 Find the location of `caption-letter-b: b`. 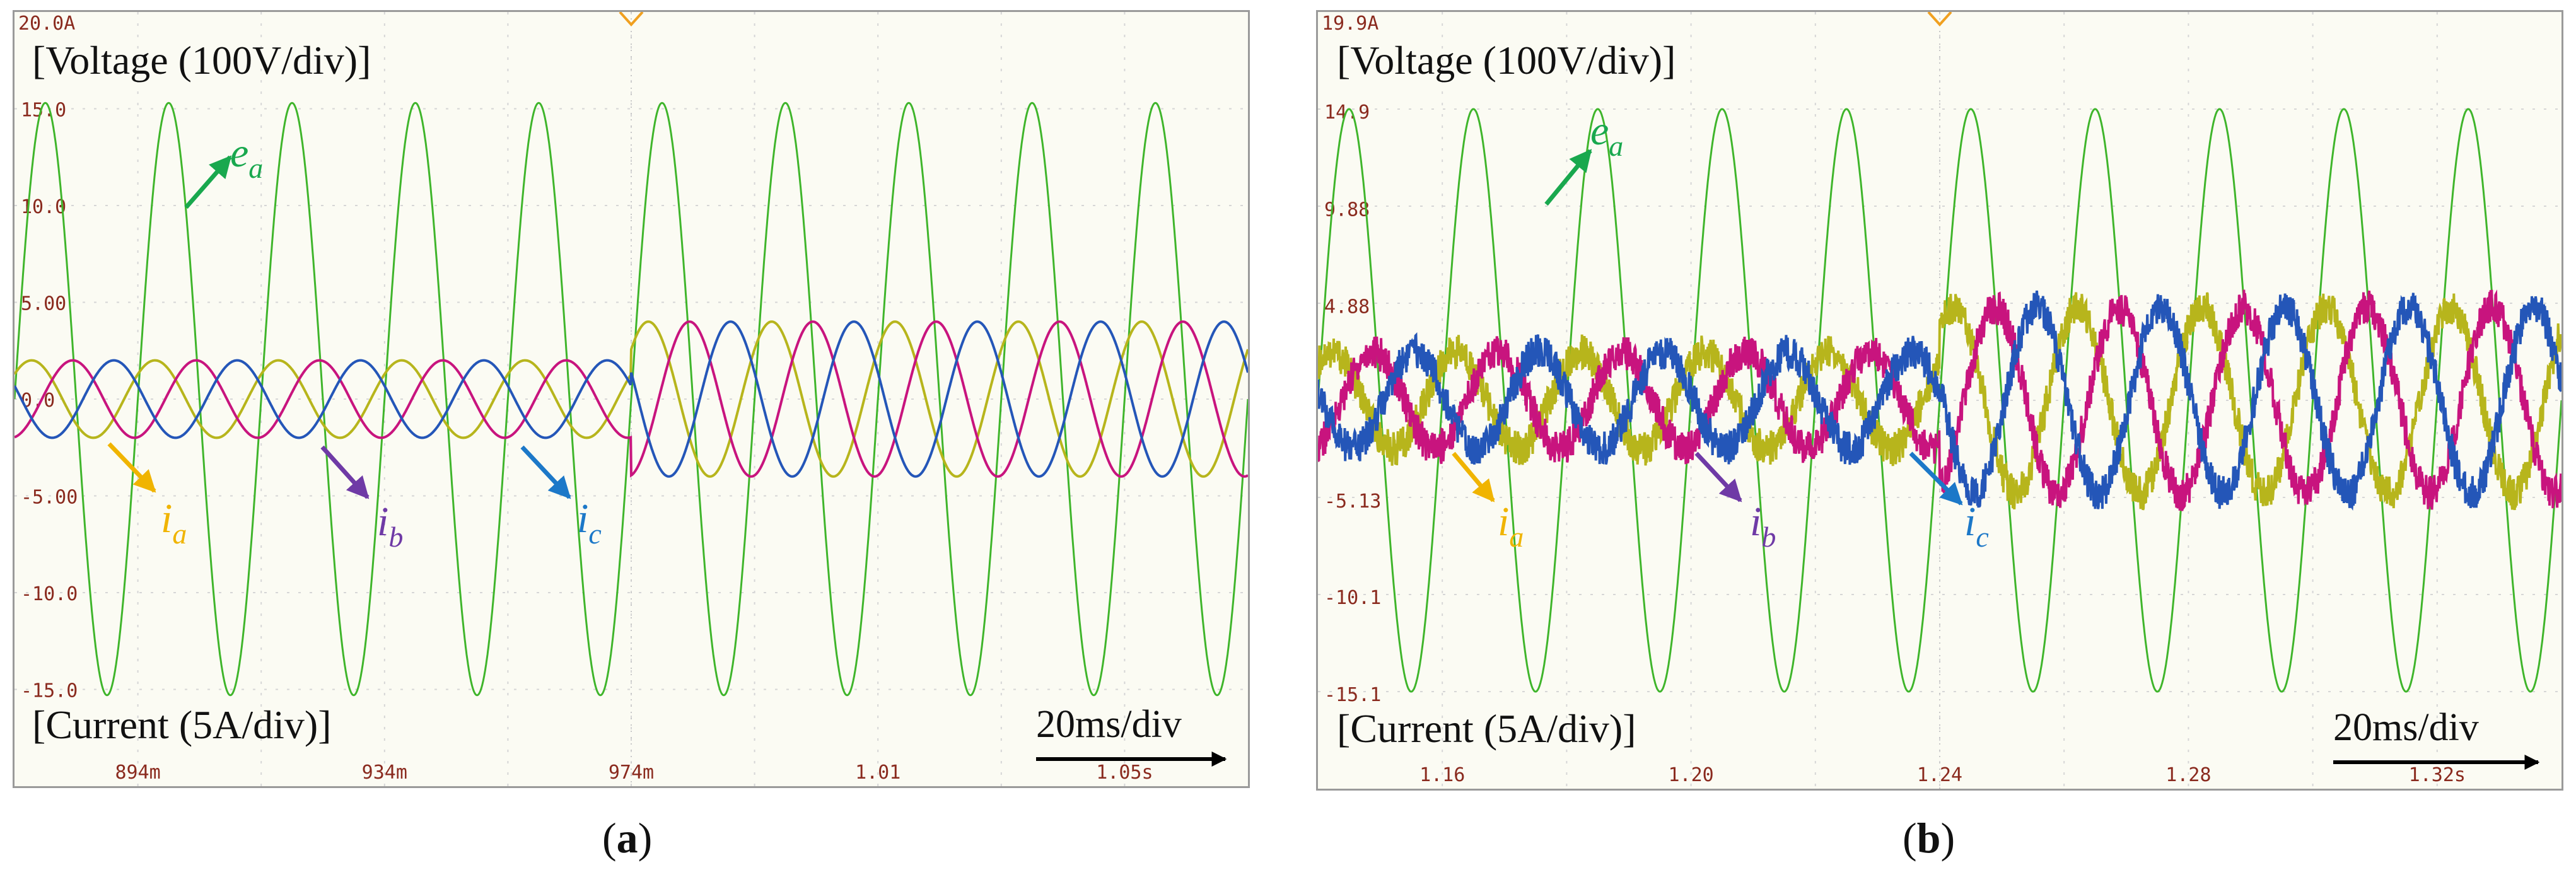

caption-letter-b: b is located at coordinates (1929, 838).